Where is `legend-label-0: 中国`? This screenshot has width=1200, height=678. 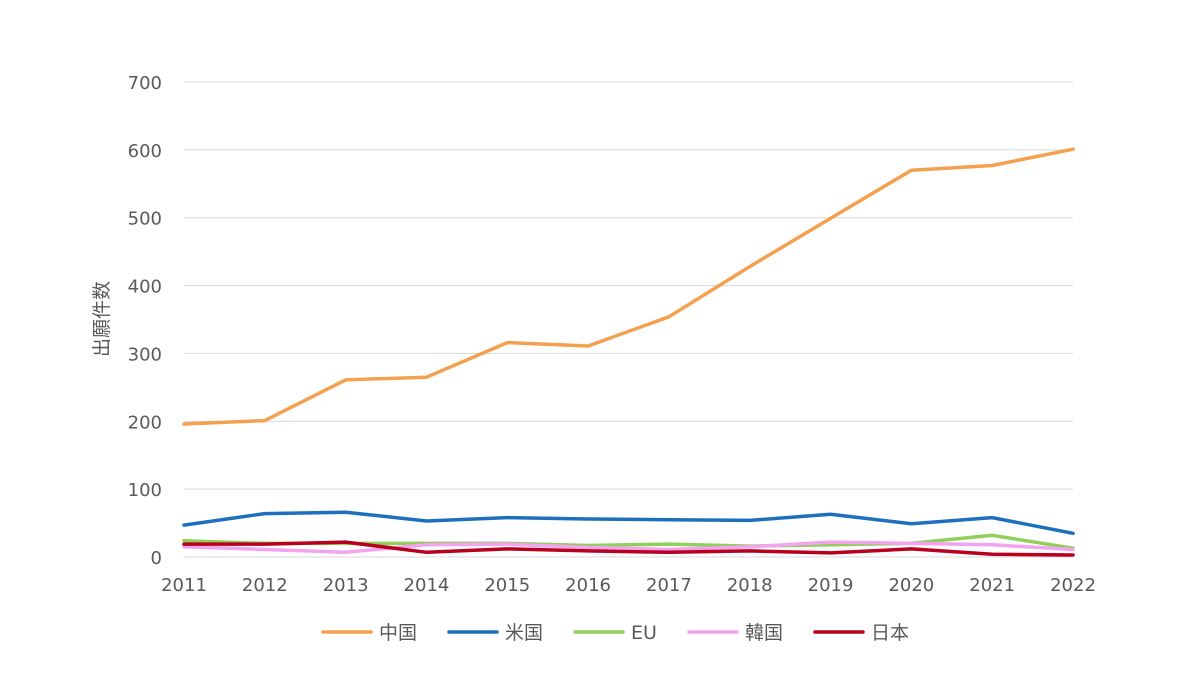
legend-label-0: 中国 is located at coordinates (398, 633).